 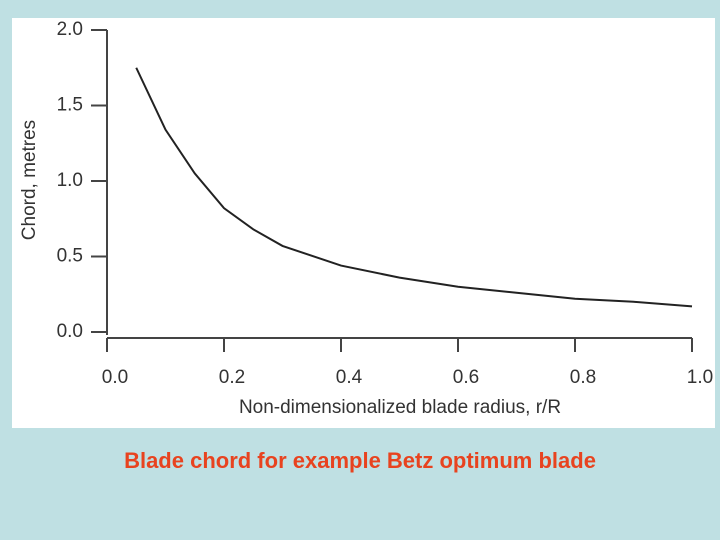 I want to click on x-tick-label: 1.0, so click(x=700, y=377).